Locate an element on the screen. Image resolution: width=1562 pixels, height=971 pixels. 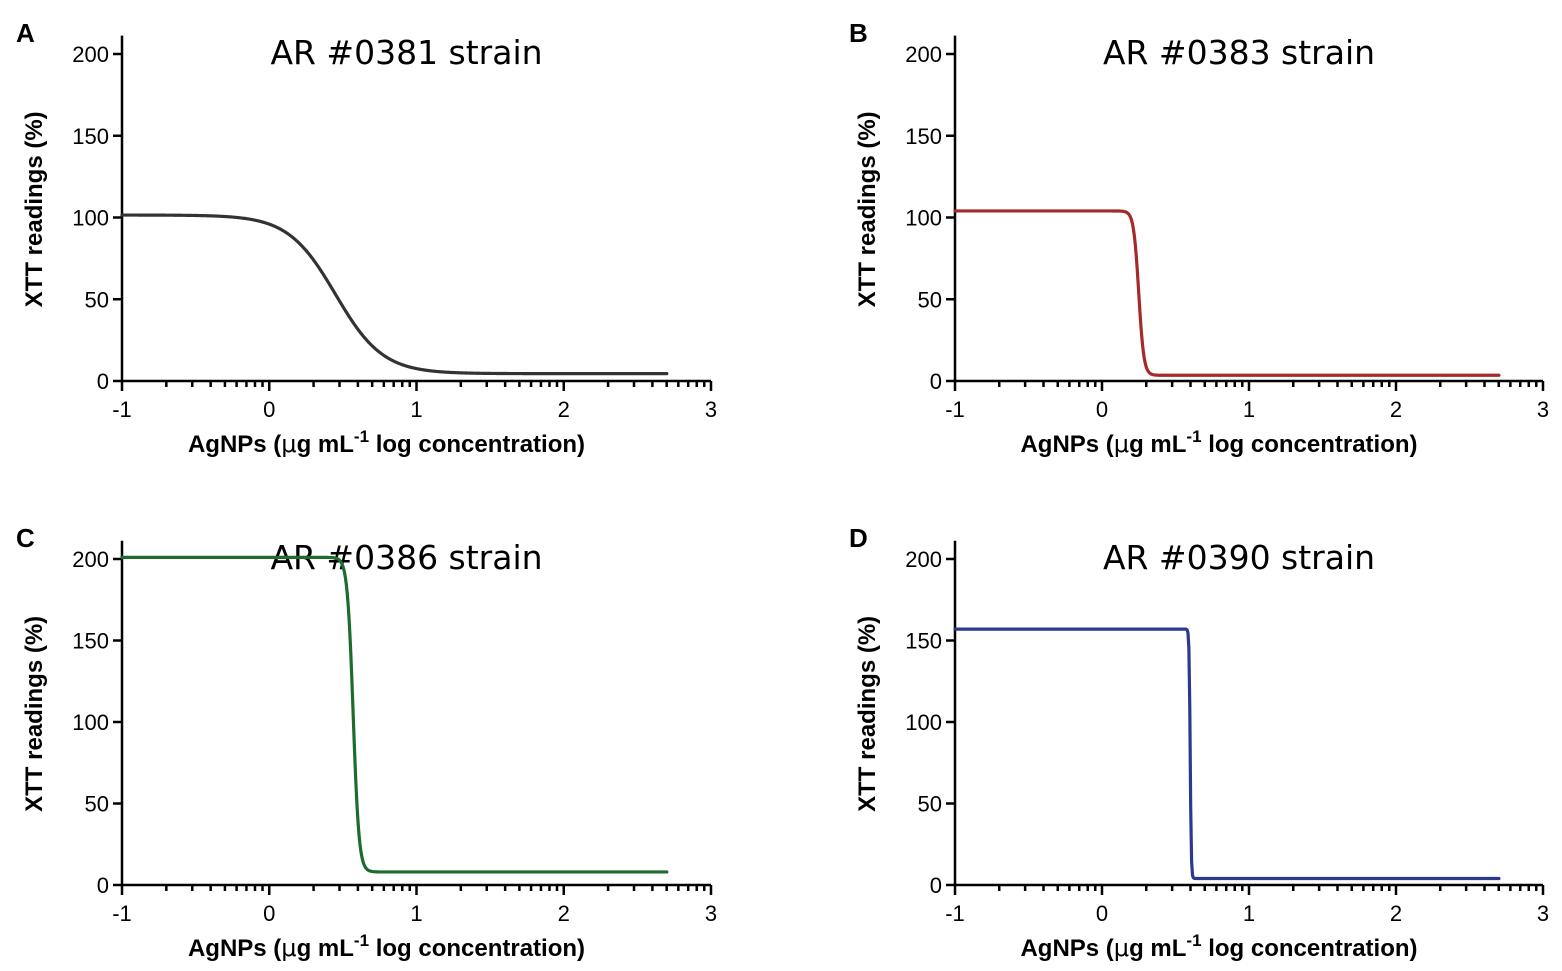
panel-letter: D is located at coordinates (858, 538).